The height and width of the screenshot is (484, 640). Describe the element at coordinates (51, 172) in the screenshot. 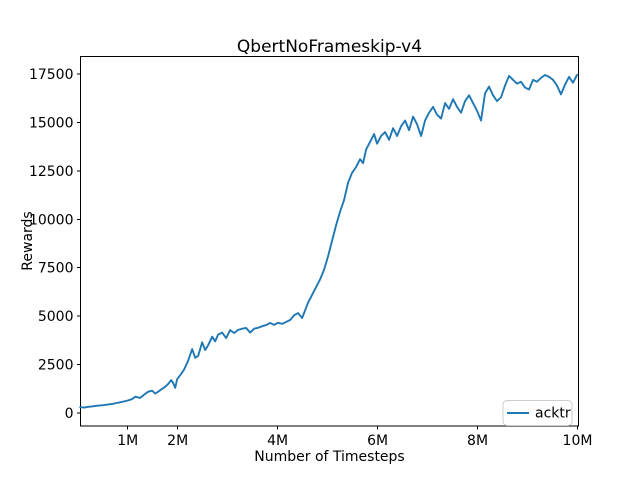

I see `y-tick-label: 12500` at that location.